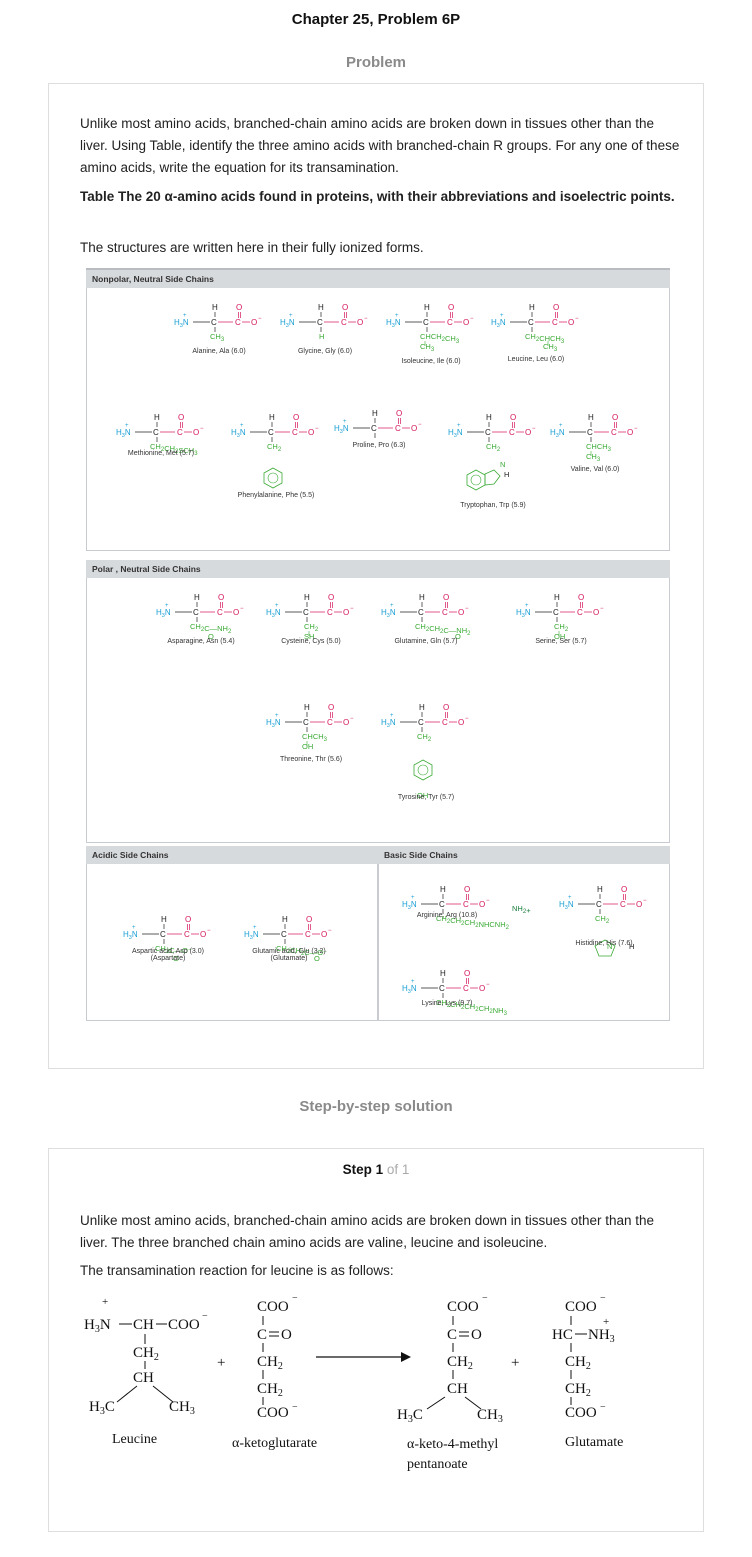 Image resolution: width=752 pixels, height=1557 pixels. I want to click on amino-acid-asn: H O H3N + C C O − CH2C—NH2 O, so click(216, 640).